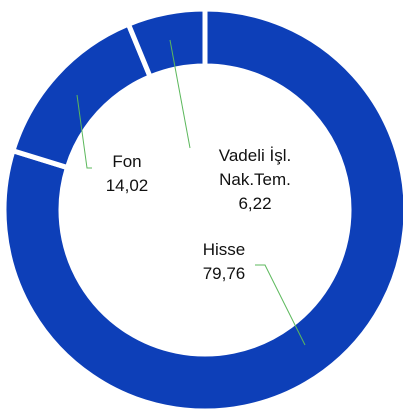 This screenshot has width=403, height=414. What do you see at coordinates (127, 161) in the screenshot?
I see `category-label: Fon` at bounding box center [127, 161].